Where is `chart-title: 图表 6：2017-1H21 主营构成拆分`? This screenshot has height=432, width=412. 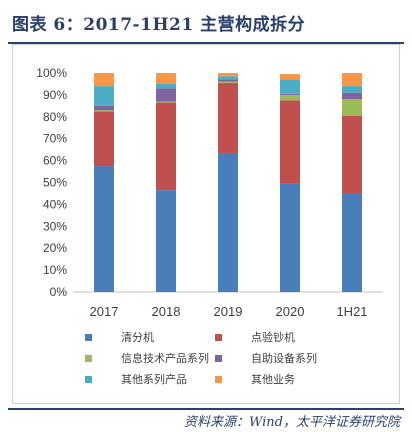 chart-title: 图表 6：2017-1H21 主营构成拆分 is located at coordinates (159, 25).